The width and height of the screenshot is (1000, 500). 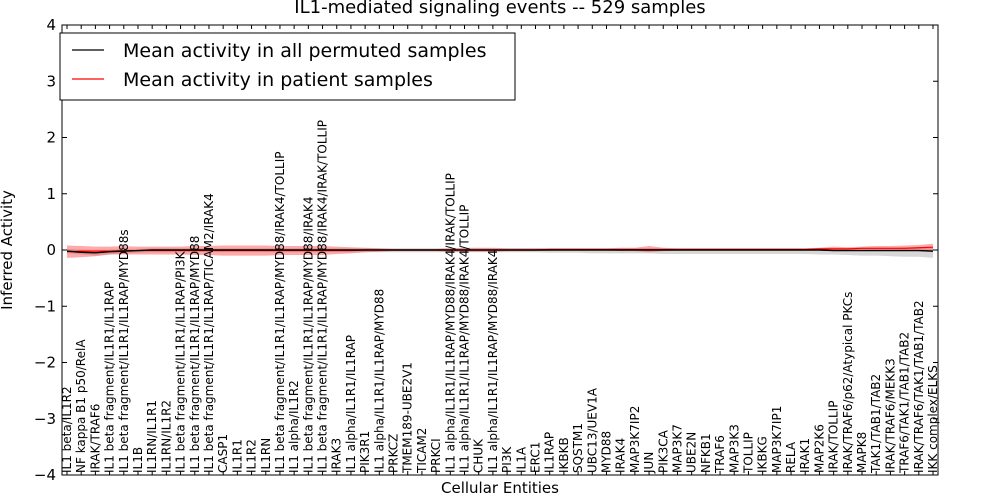 What do you see at coordinates (278, 80) in the screenshot?
I see `legend-label-patient: Mean activity in patient samples` at bounding box center [278, 80].